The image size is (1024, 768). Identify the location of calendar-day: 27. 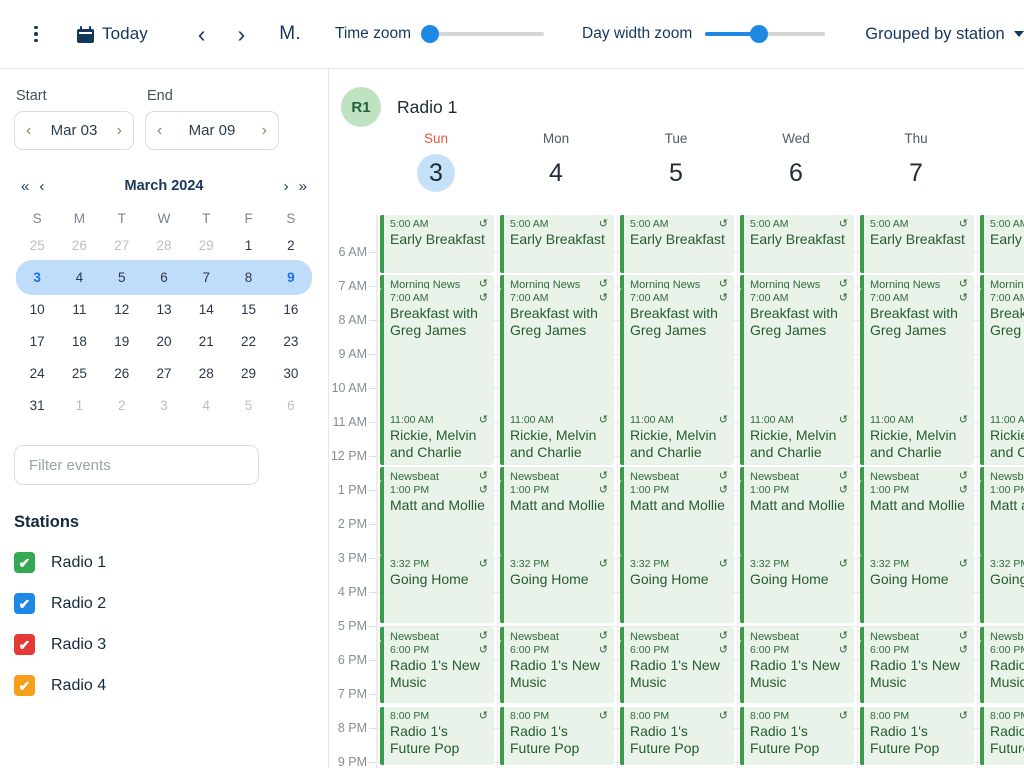
(164, 373).